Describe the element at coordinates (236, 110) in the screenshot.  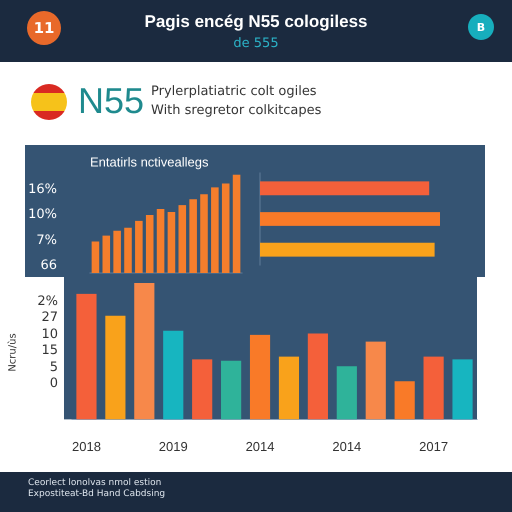
I see `text: With sregretor colkitcapes` at that location.